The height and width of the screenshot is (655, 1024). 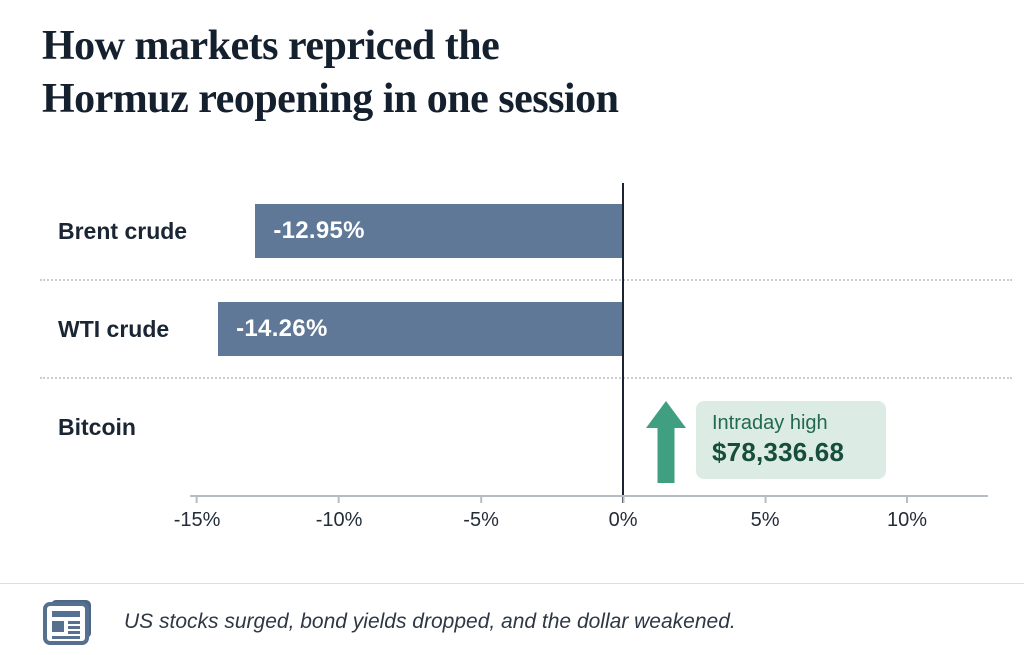 What do you see at coordinates (770, 423) in the screenshot?
I see `badge-label: Intraday high` at bounding box center [770, 423].